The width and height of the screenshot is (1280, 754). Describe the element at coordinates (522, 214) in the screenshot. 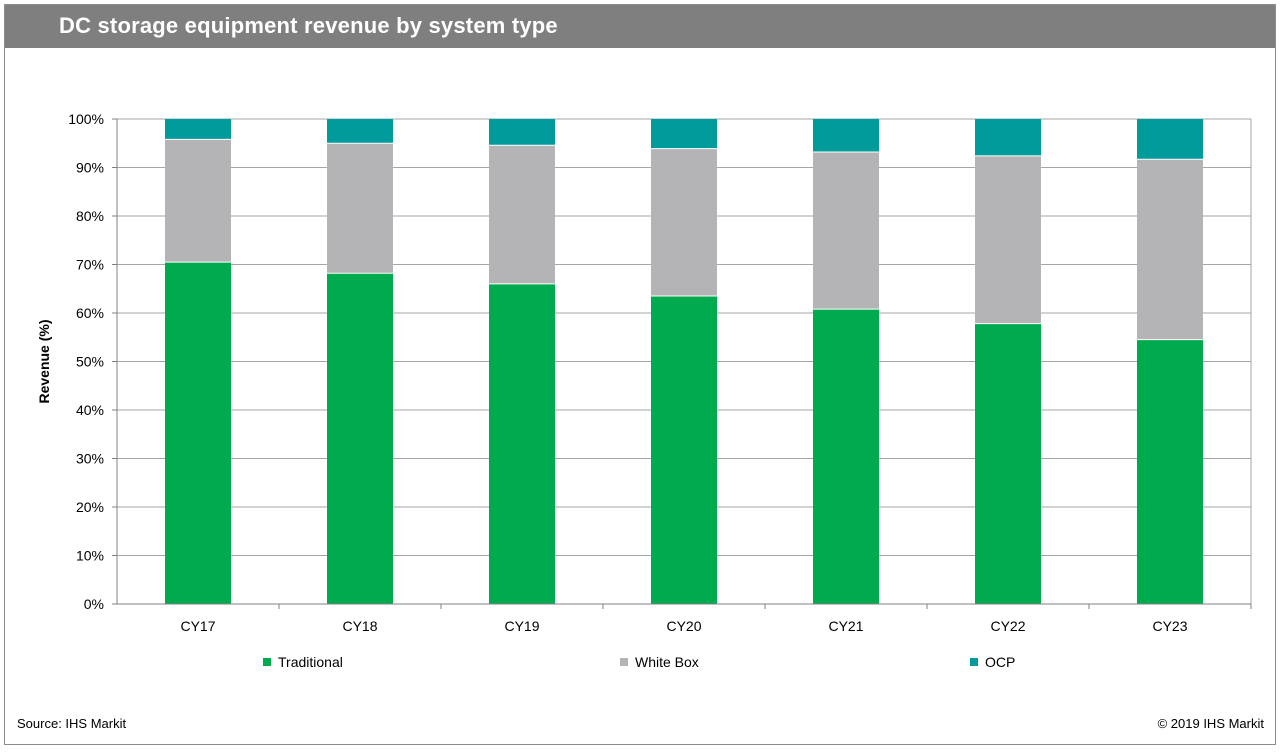

I see `bar-white-box-cy19` at that location.